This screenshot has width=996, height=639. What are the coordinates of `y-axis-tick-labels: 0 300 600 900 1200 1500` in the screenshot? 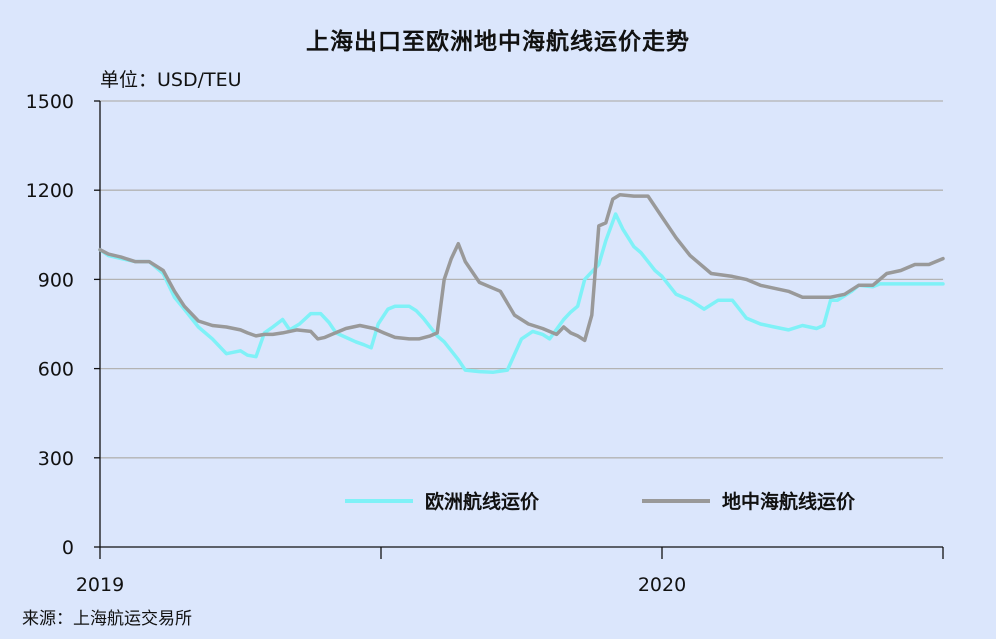 It's located at (50, 325).